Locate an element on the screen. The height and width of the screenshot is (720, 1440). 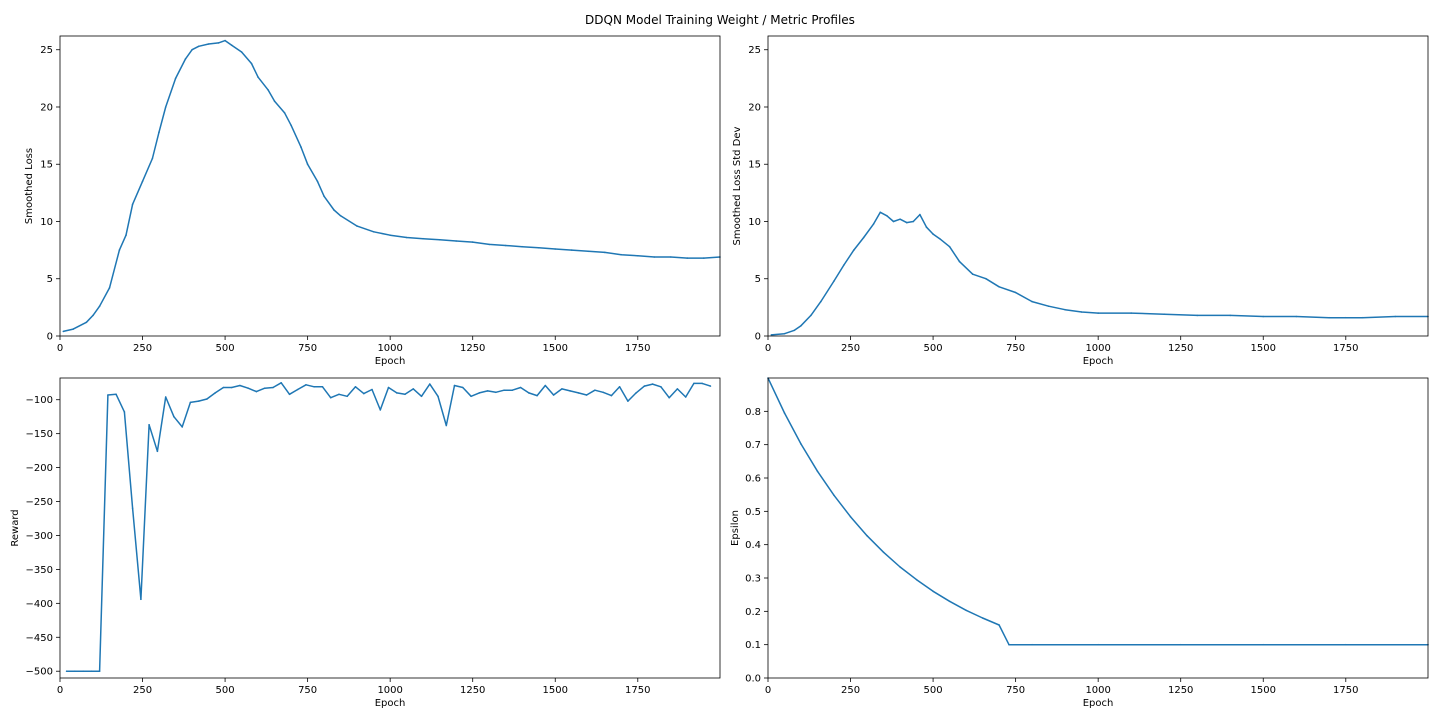
y-tick-label: −300 is located at coordinates (39, 536).